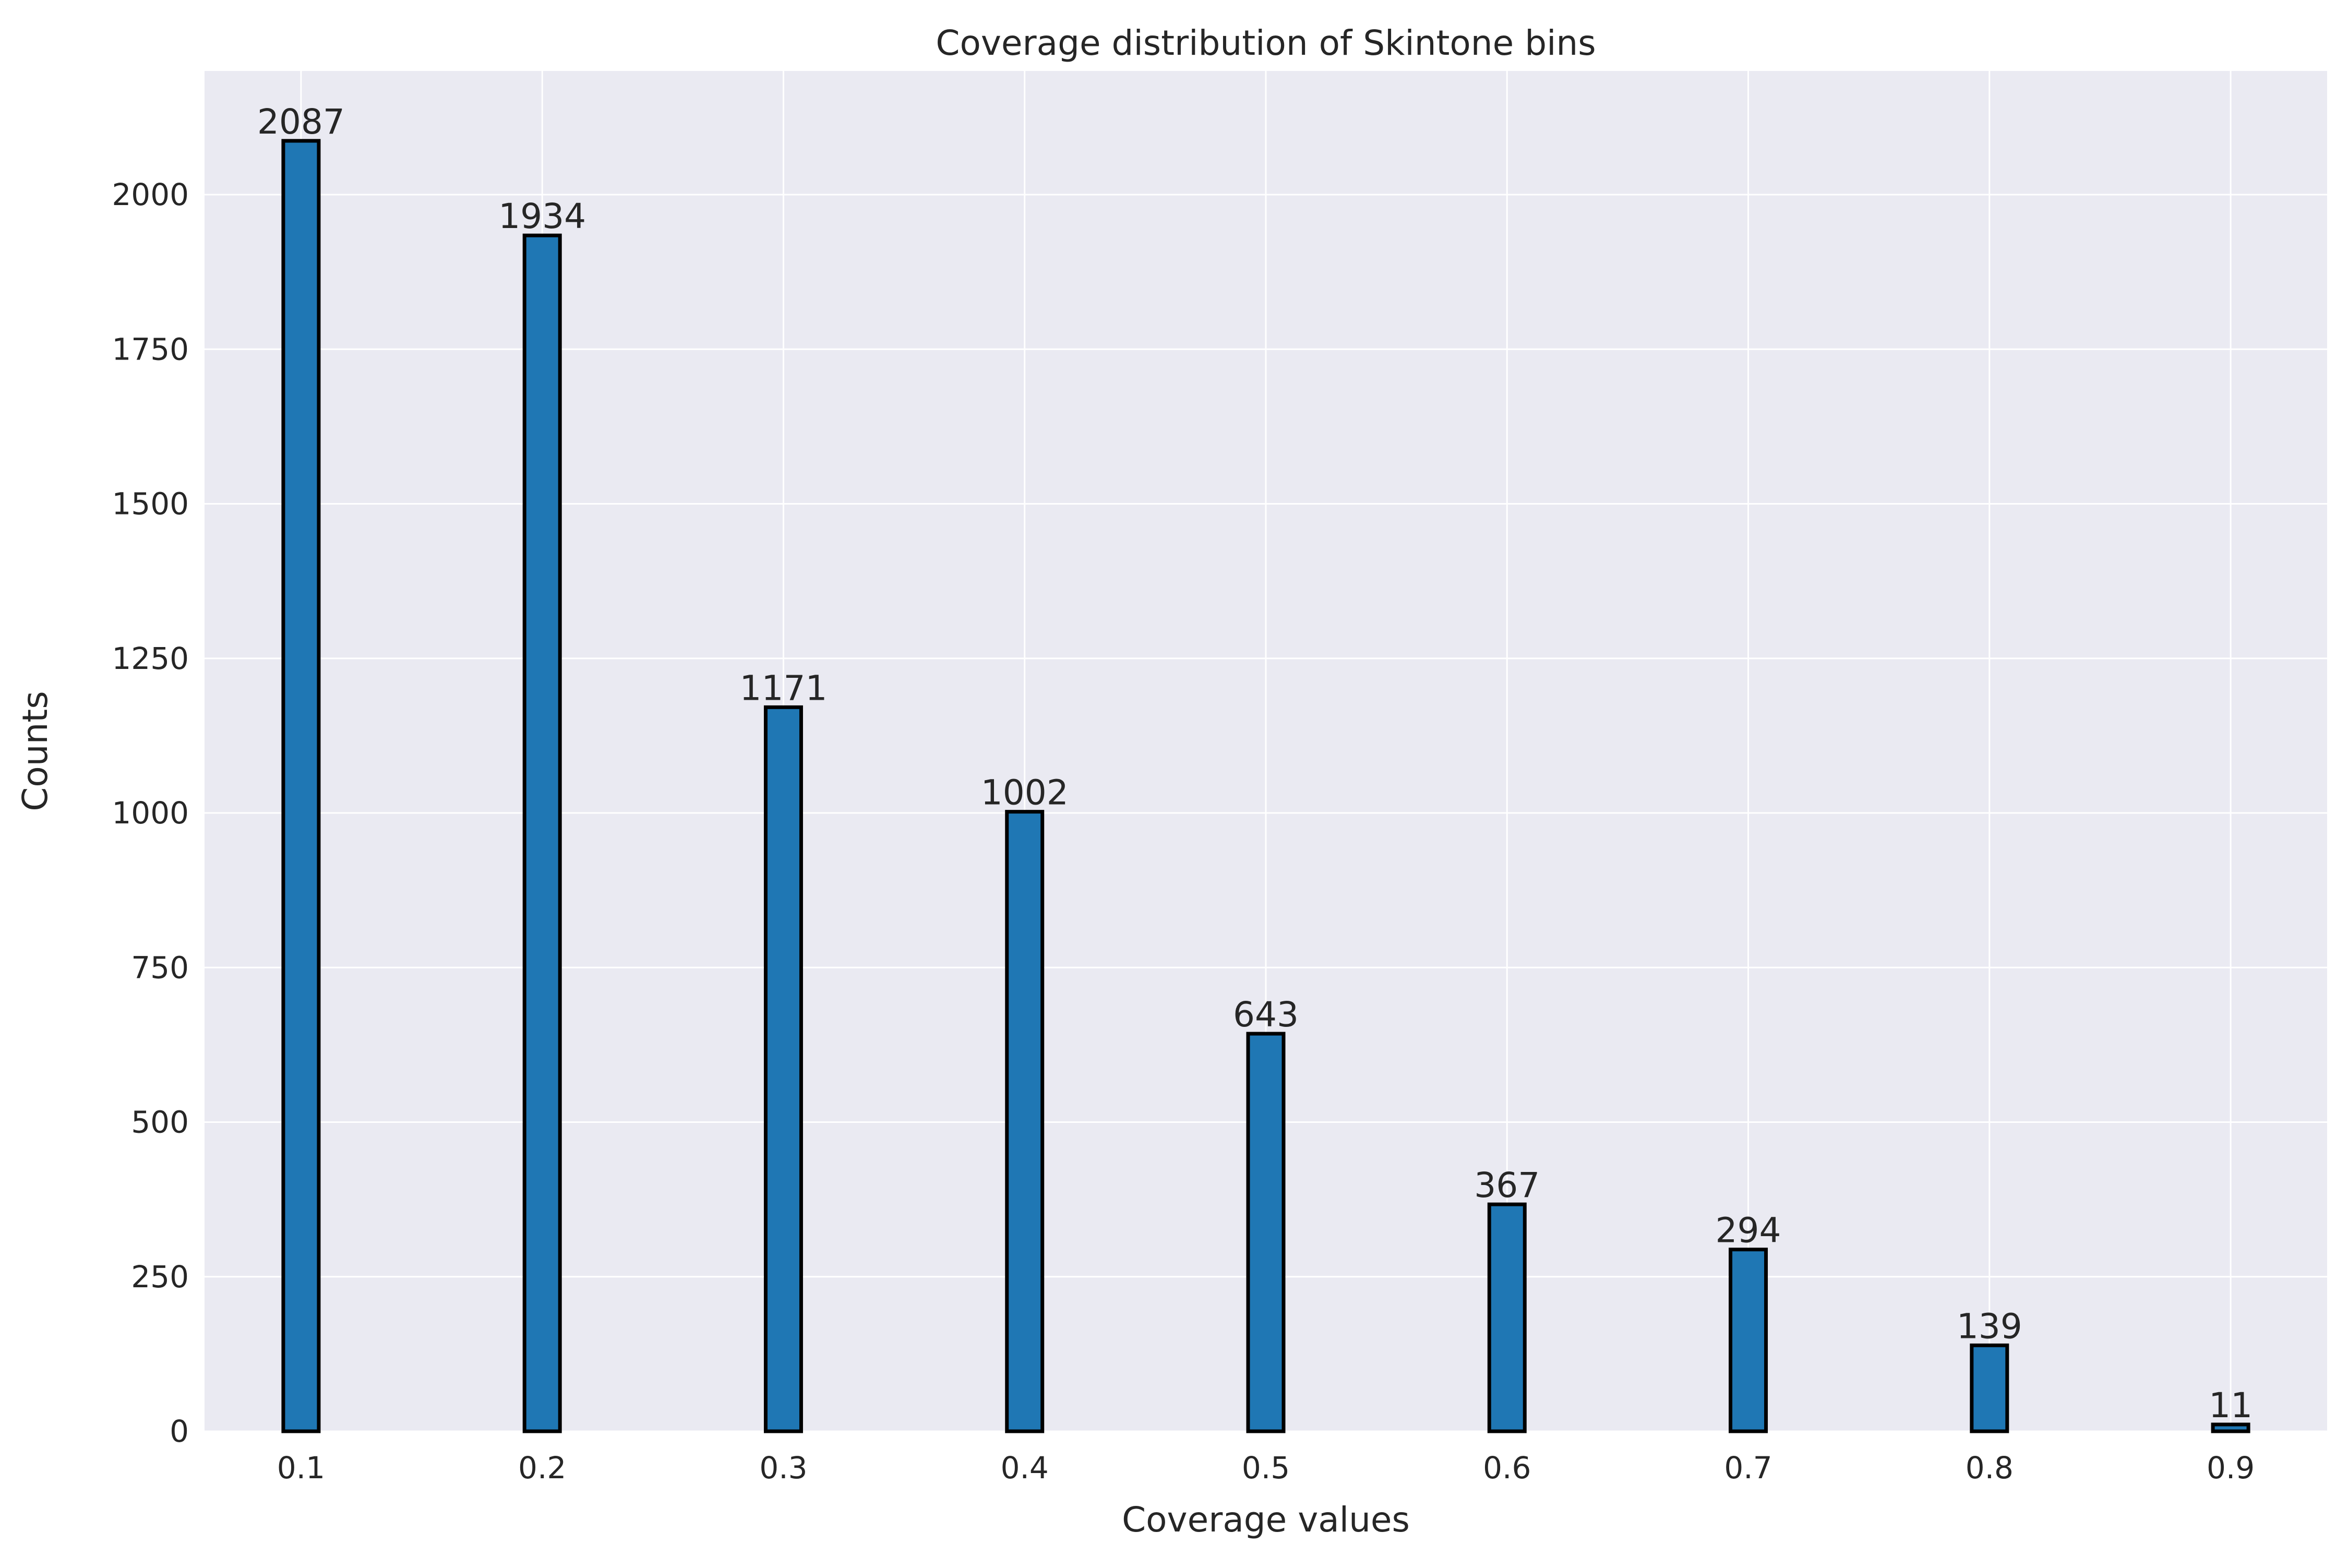  Describe the element at coordinates (179, 1431) in the screenshot. I see `y-tick-label: 0` at that location.